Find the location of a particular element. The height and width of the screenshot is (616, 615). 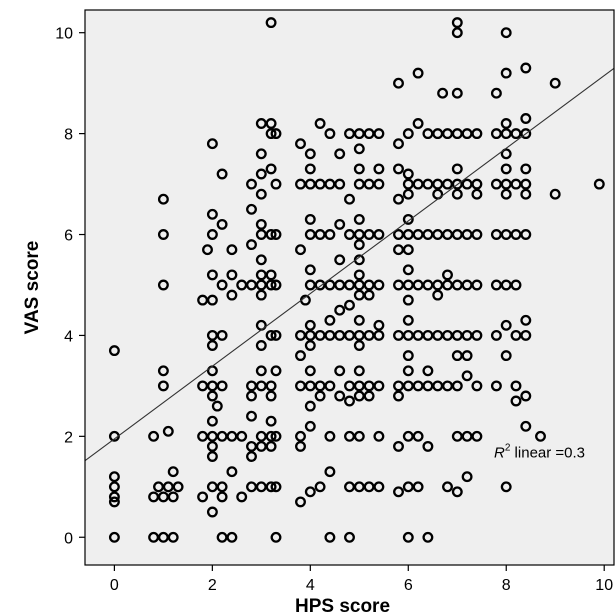

x-axis: 0 2 4 6 8 10 is located at coordinates (361, 579).